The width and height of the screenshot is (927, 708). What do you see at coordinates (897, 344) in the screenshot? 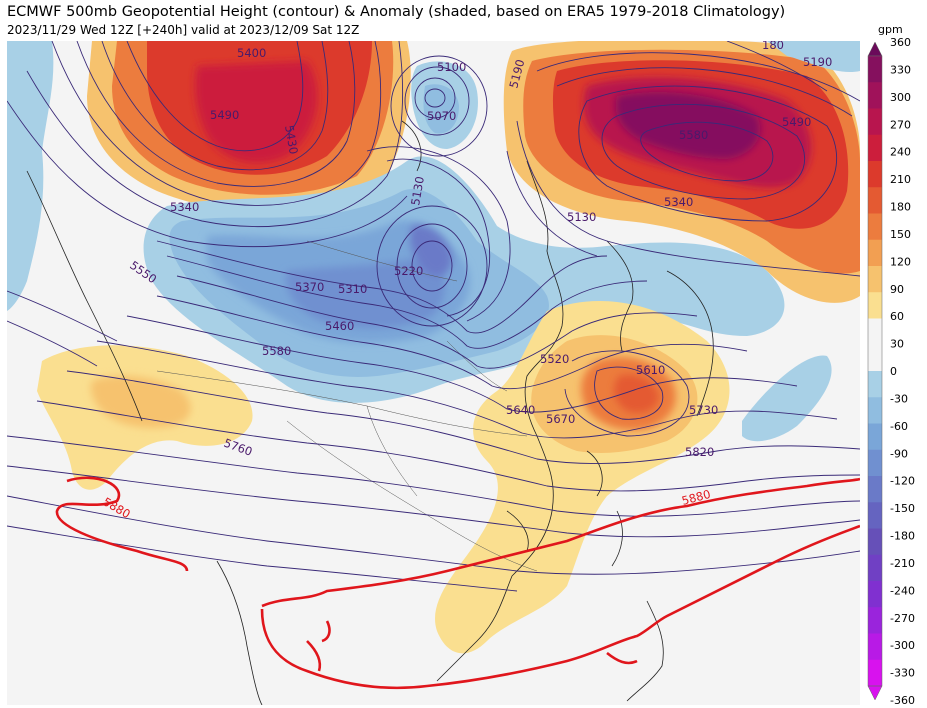
I see `colorbar-tick-label: 30` at bounding box center [897, 344].